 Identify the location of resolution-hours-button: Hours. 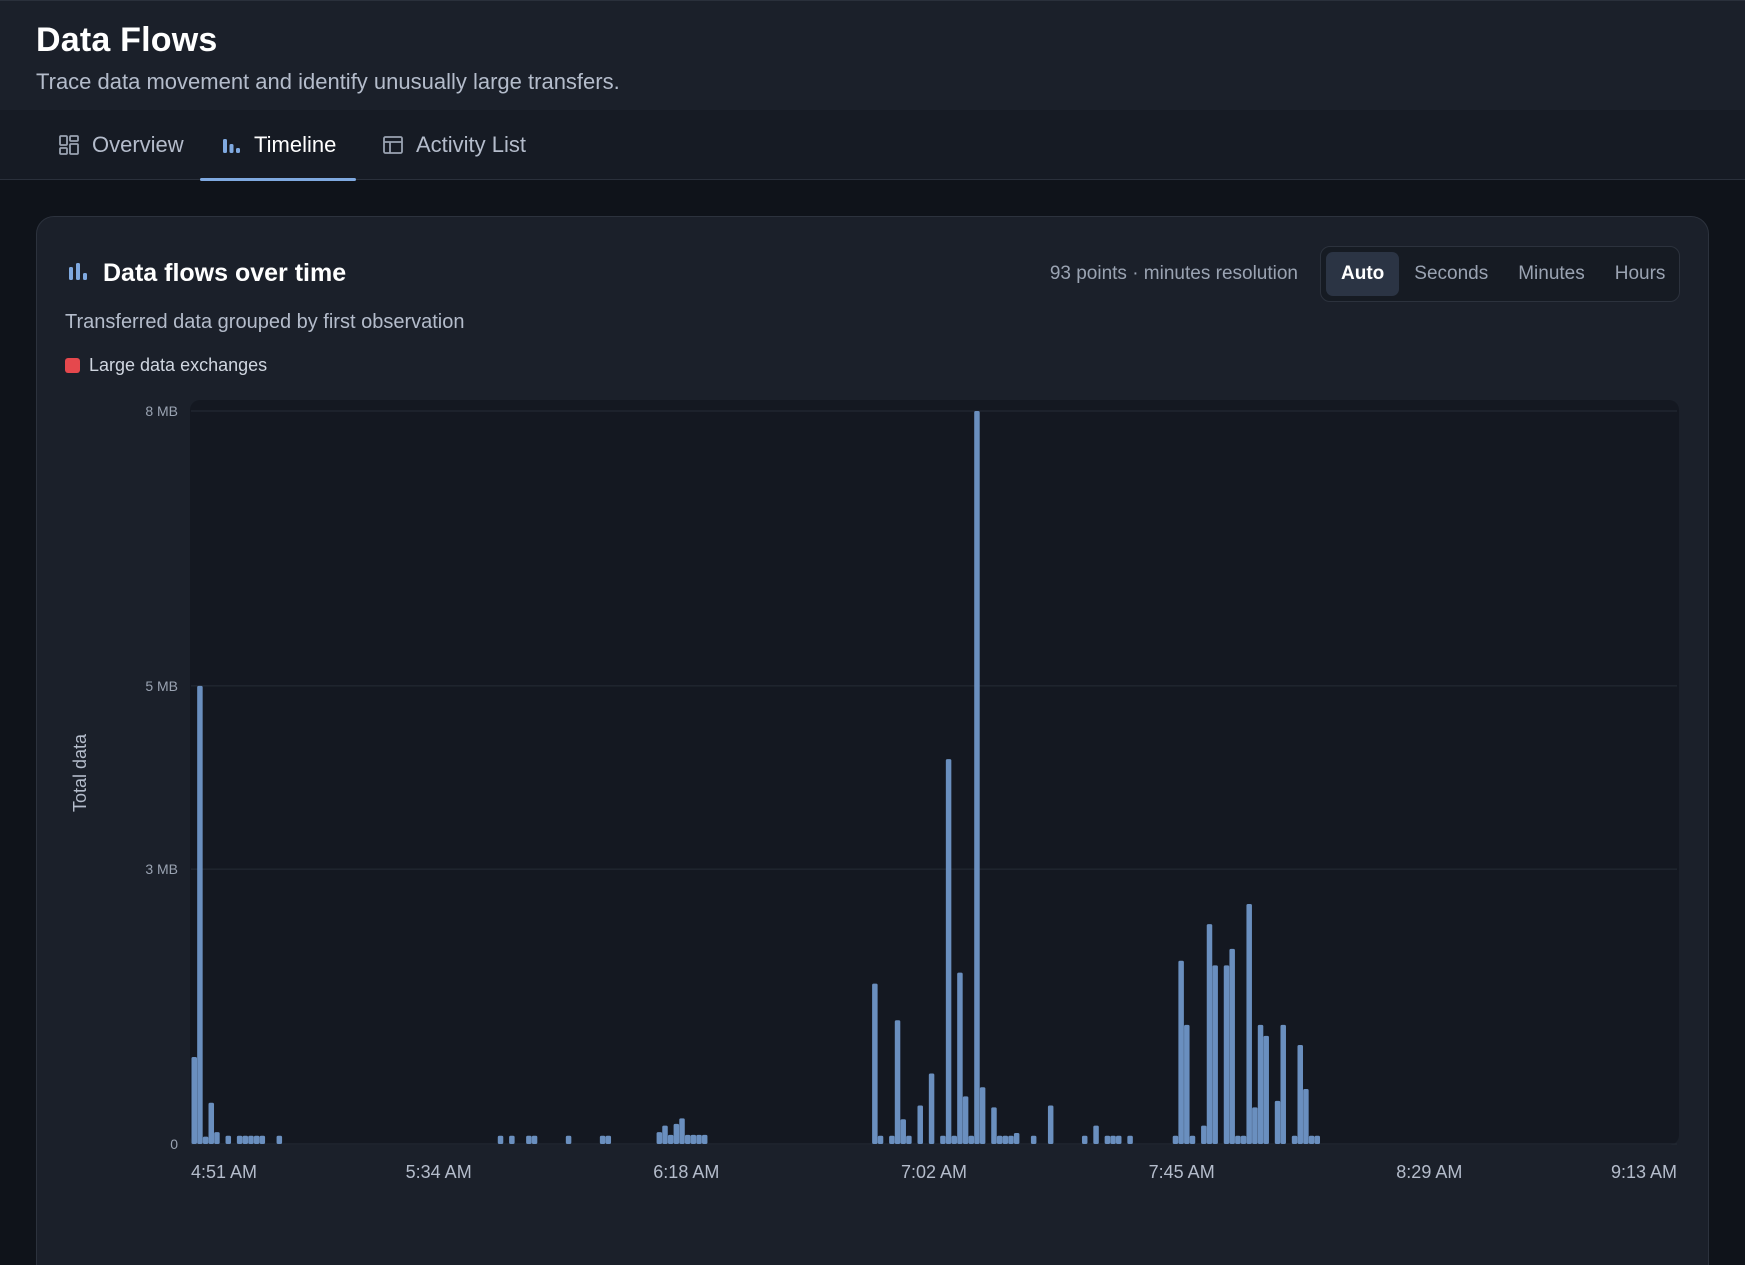
(1640, 273).